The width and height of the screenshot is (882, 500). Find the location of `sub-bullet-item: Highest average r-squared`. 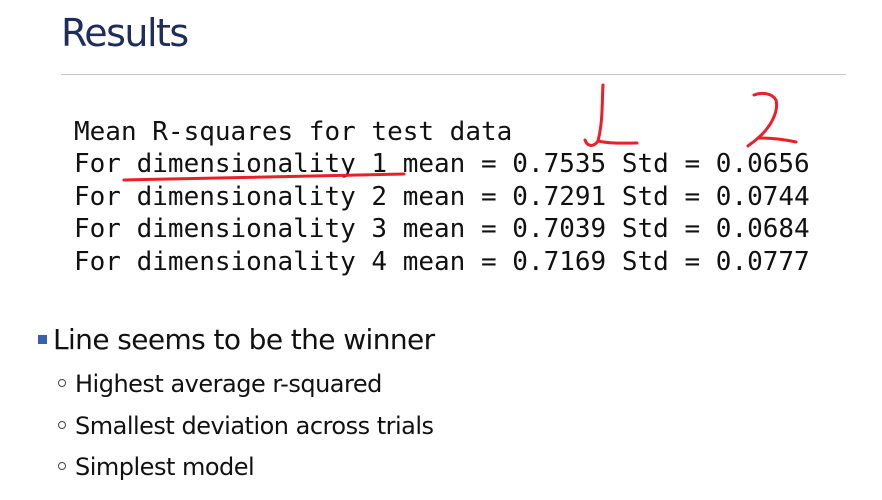

sub-bullet-item: Highest average r-squared is located at coordinates (246, 385).